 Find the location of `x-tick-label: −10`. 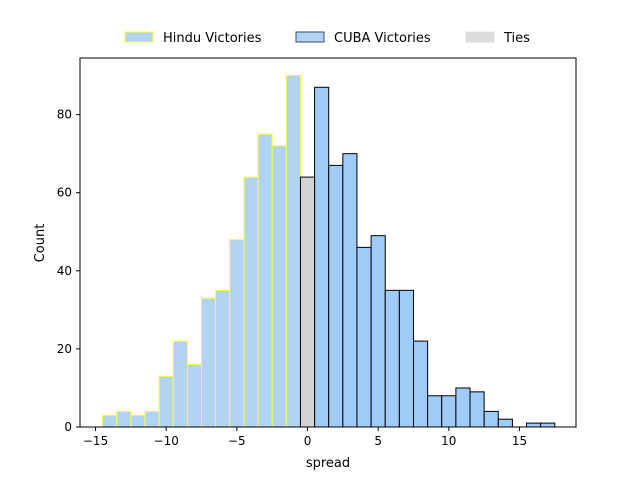

x-tick-label: −10 is located at coordinates (166, 441).